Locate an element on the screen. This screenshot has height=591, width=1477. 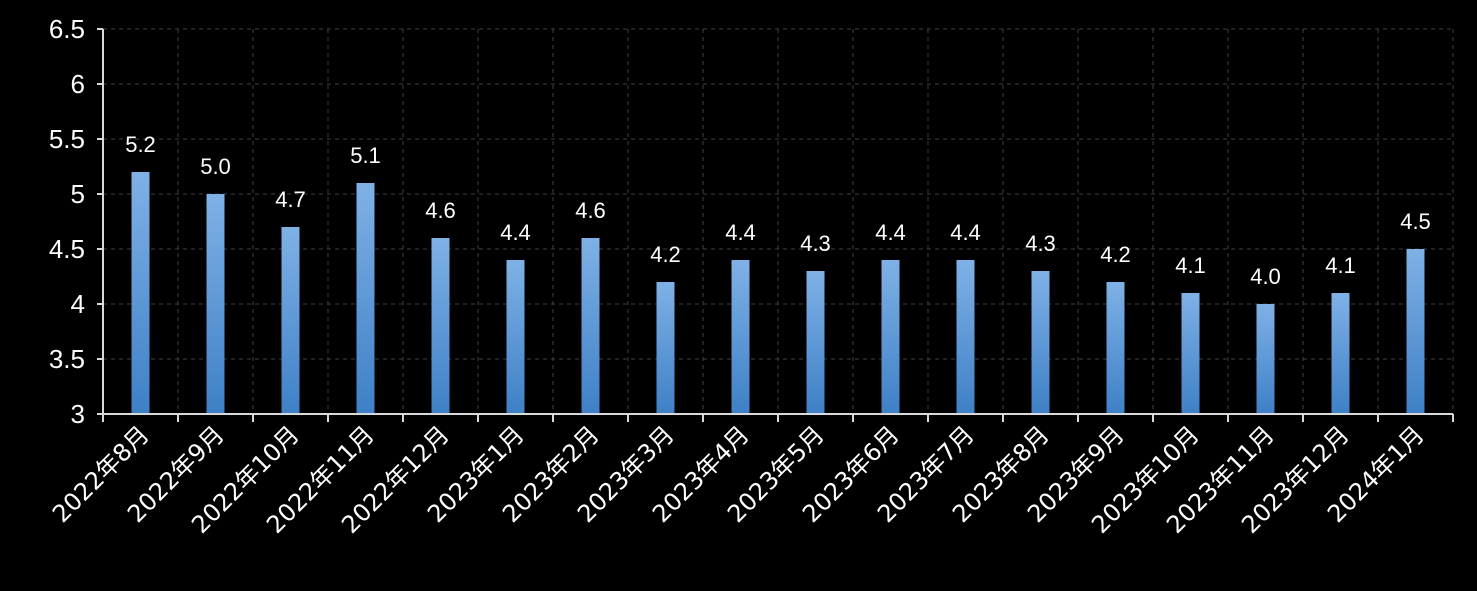
y-tick-label: 5 is located at coordinates (78, 194).